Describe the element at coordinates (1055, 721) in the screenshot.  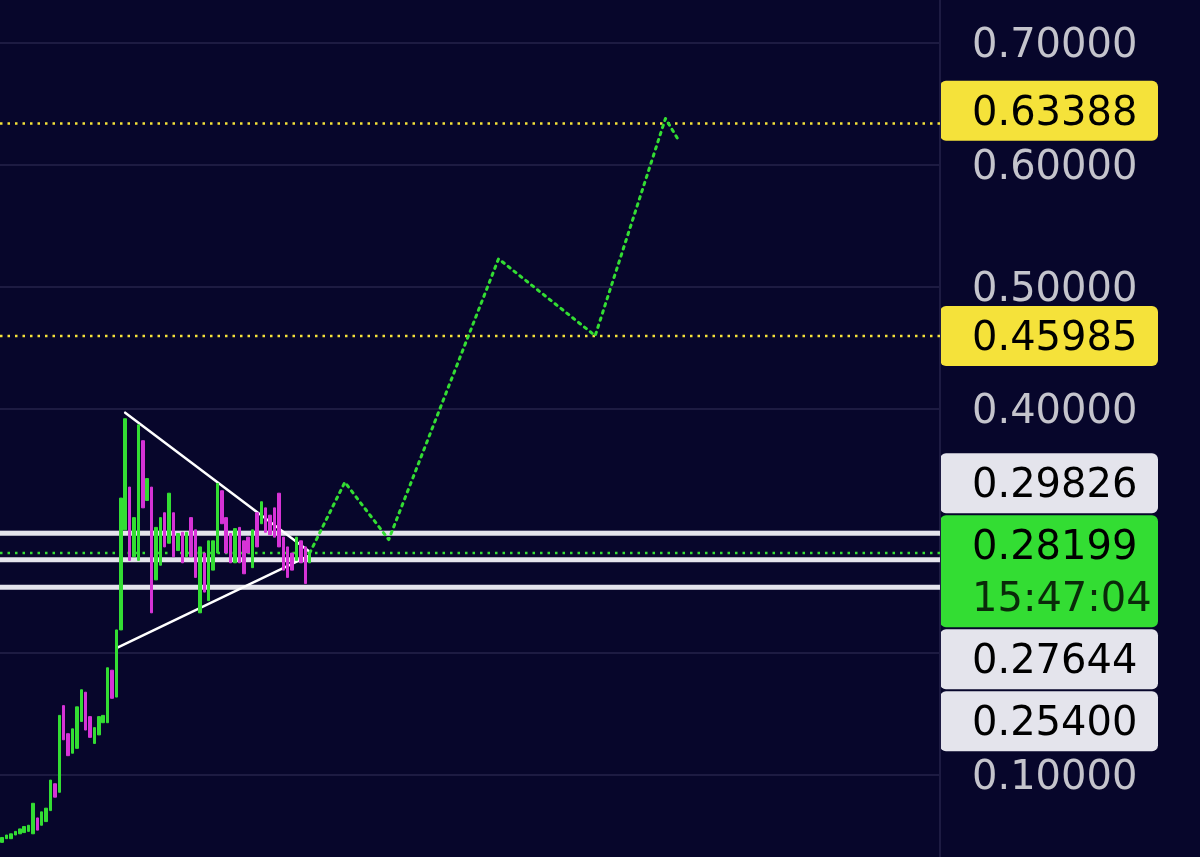
I see `ref-line-label: 0.25400` at that location.